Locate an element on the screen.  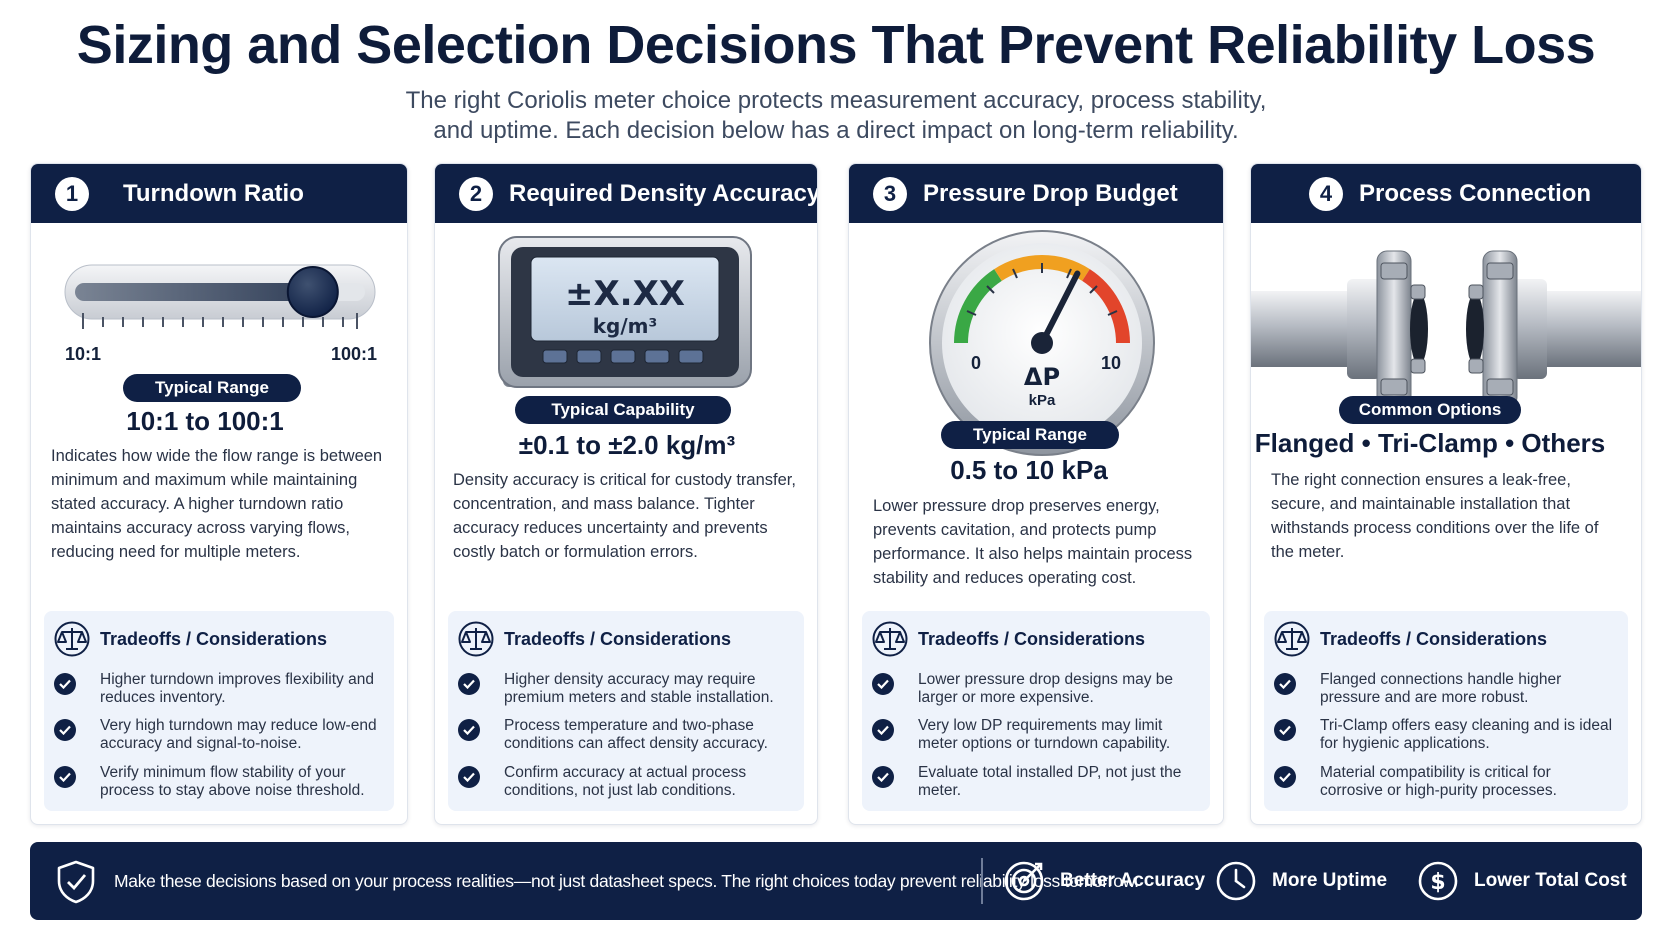
pressure-gauge-visual: 0 10 ΔP kPa is located at coordinates (1036, 388).